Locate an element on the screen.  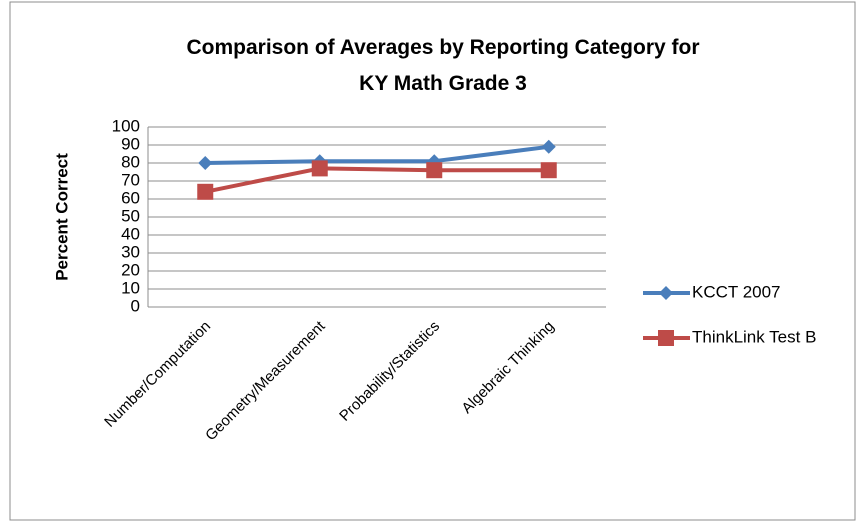
y-tick-label: 50 is located at coordinates (130, 215).